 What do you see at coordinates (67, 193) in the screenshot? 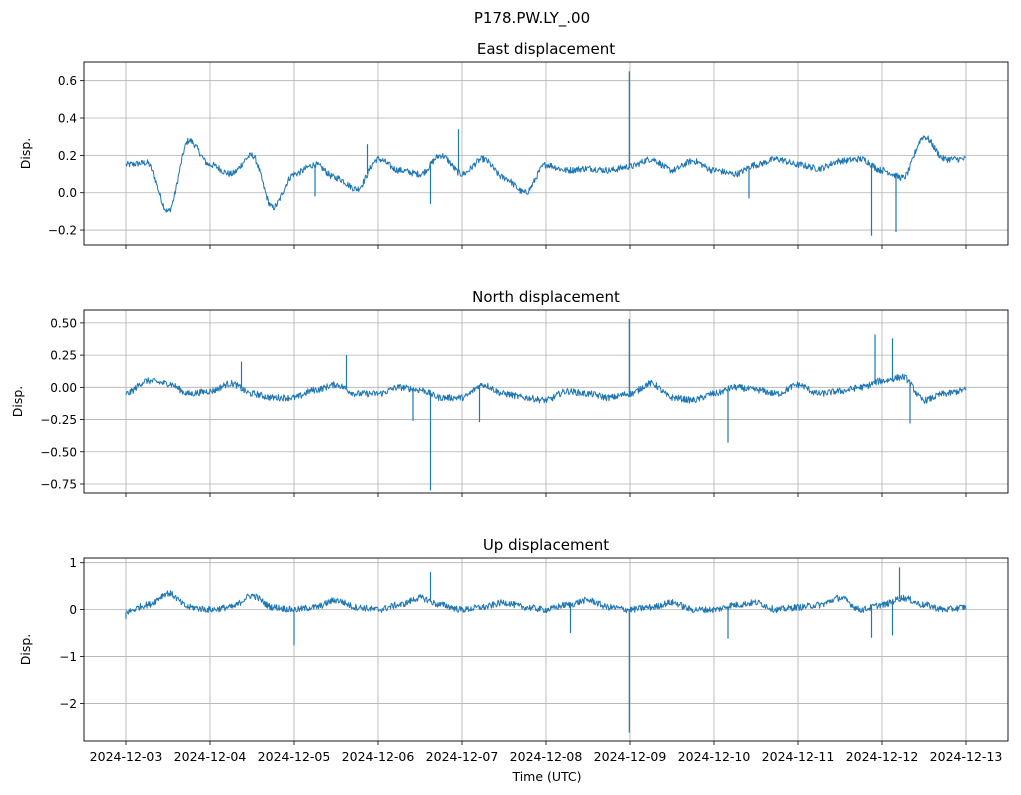
I see `y-tick-label: 0.0` at bounding box center [67, 193].